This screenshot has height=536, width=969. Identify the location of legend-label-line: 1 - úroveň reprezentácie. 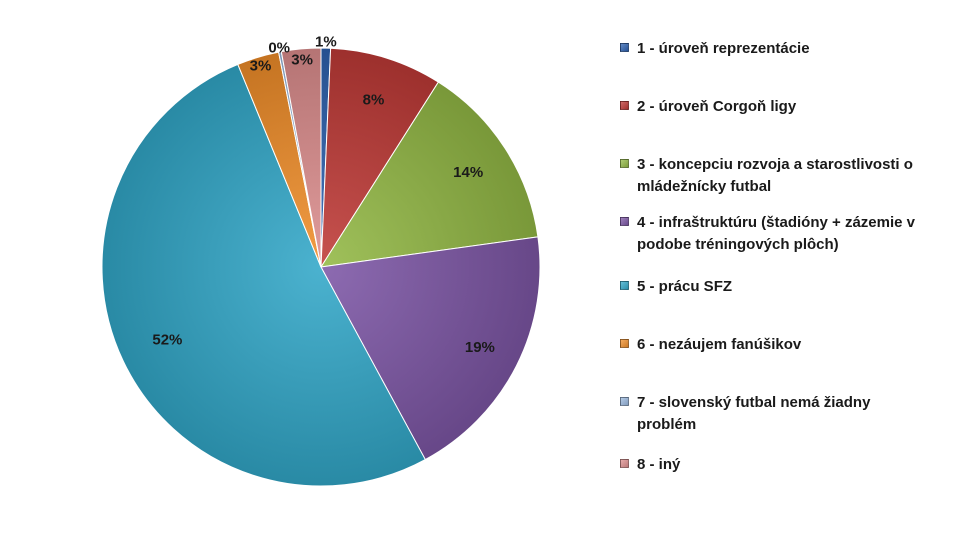
(723, 48).